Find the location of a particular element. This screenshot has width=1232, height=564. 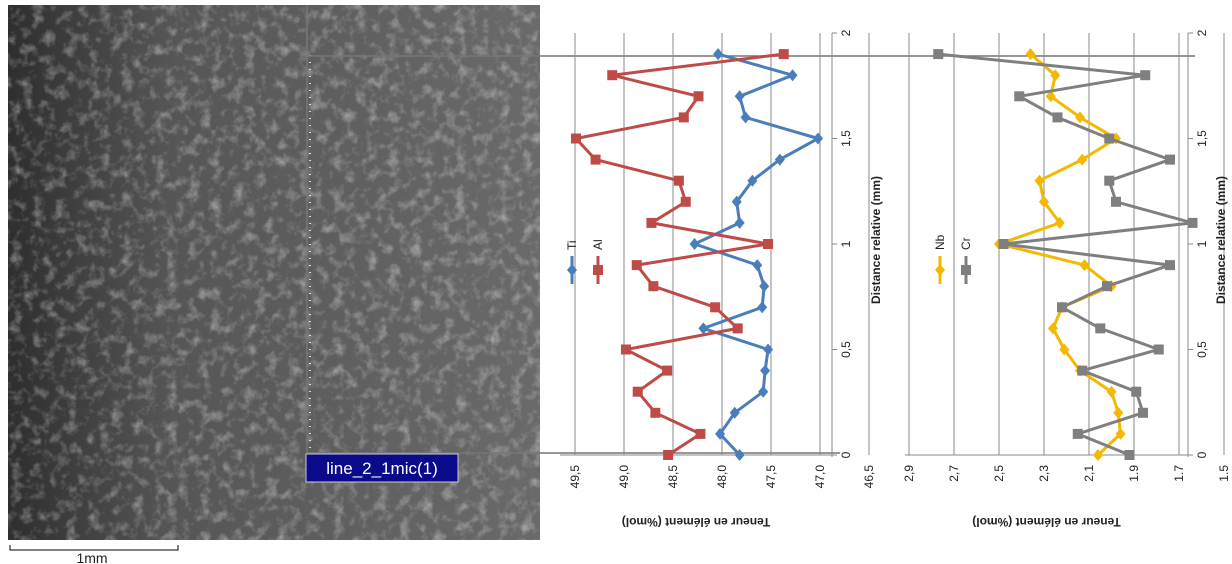

y-tick-label: 47,5 is located at coordinates (771, 477).